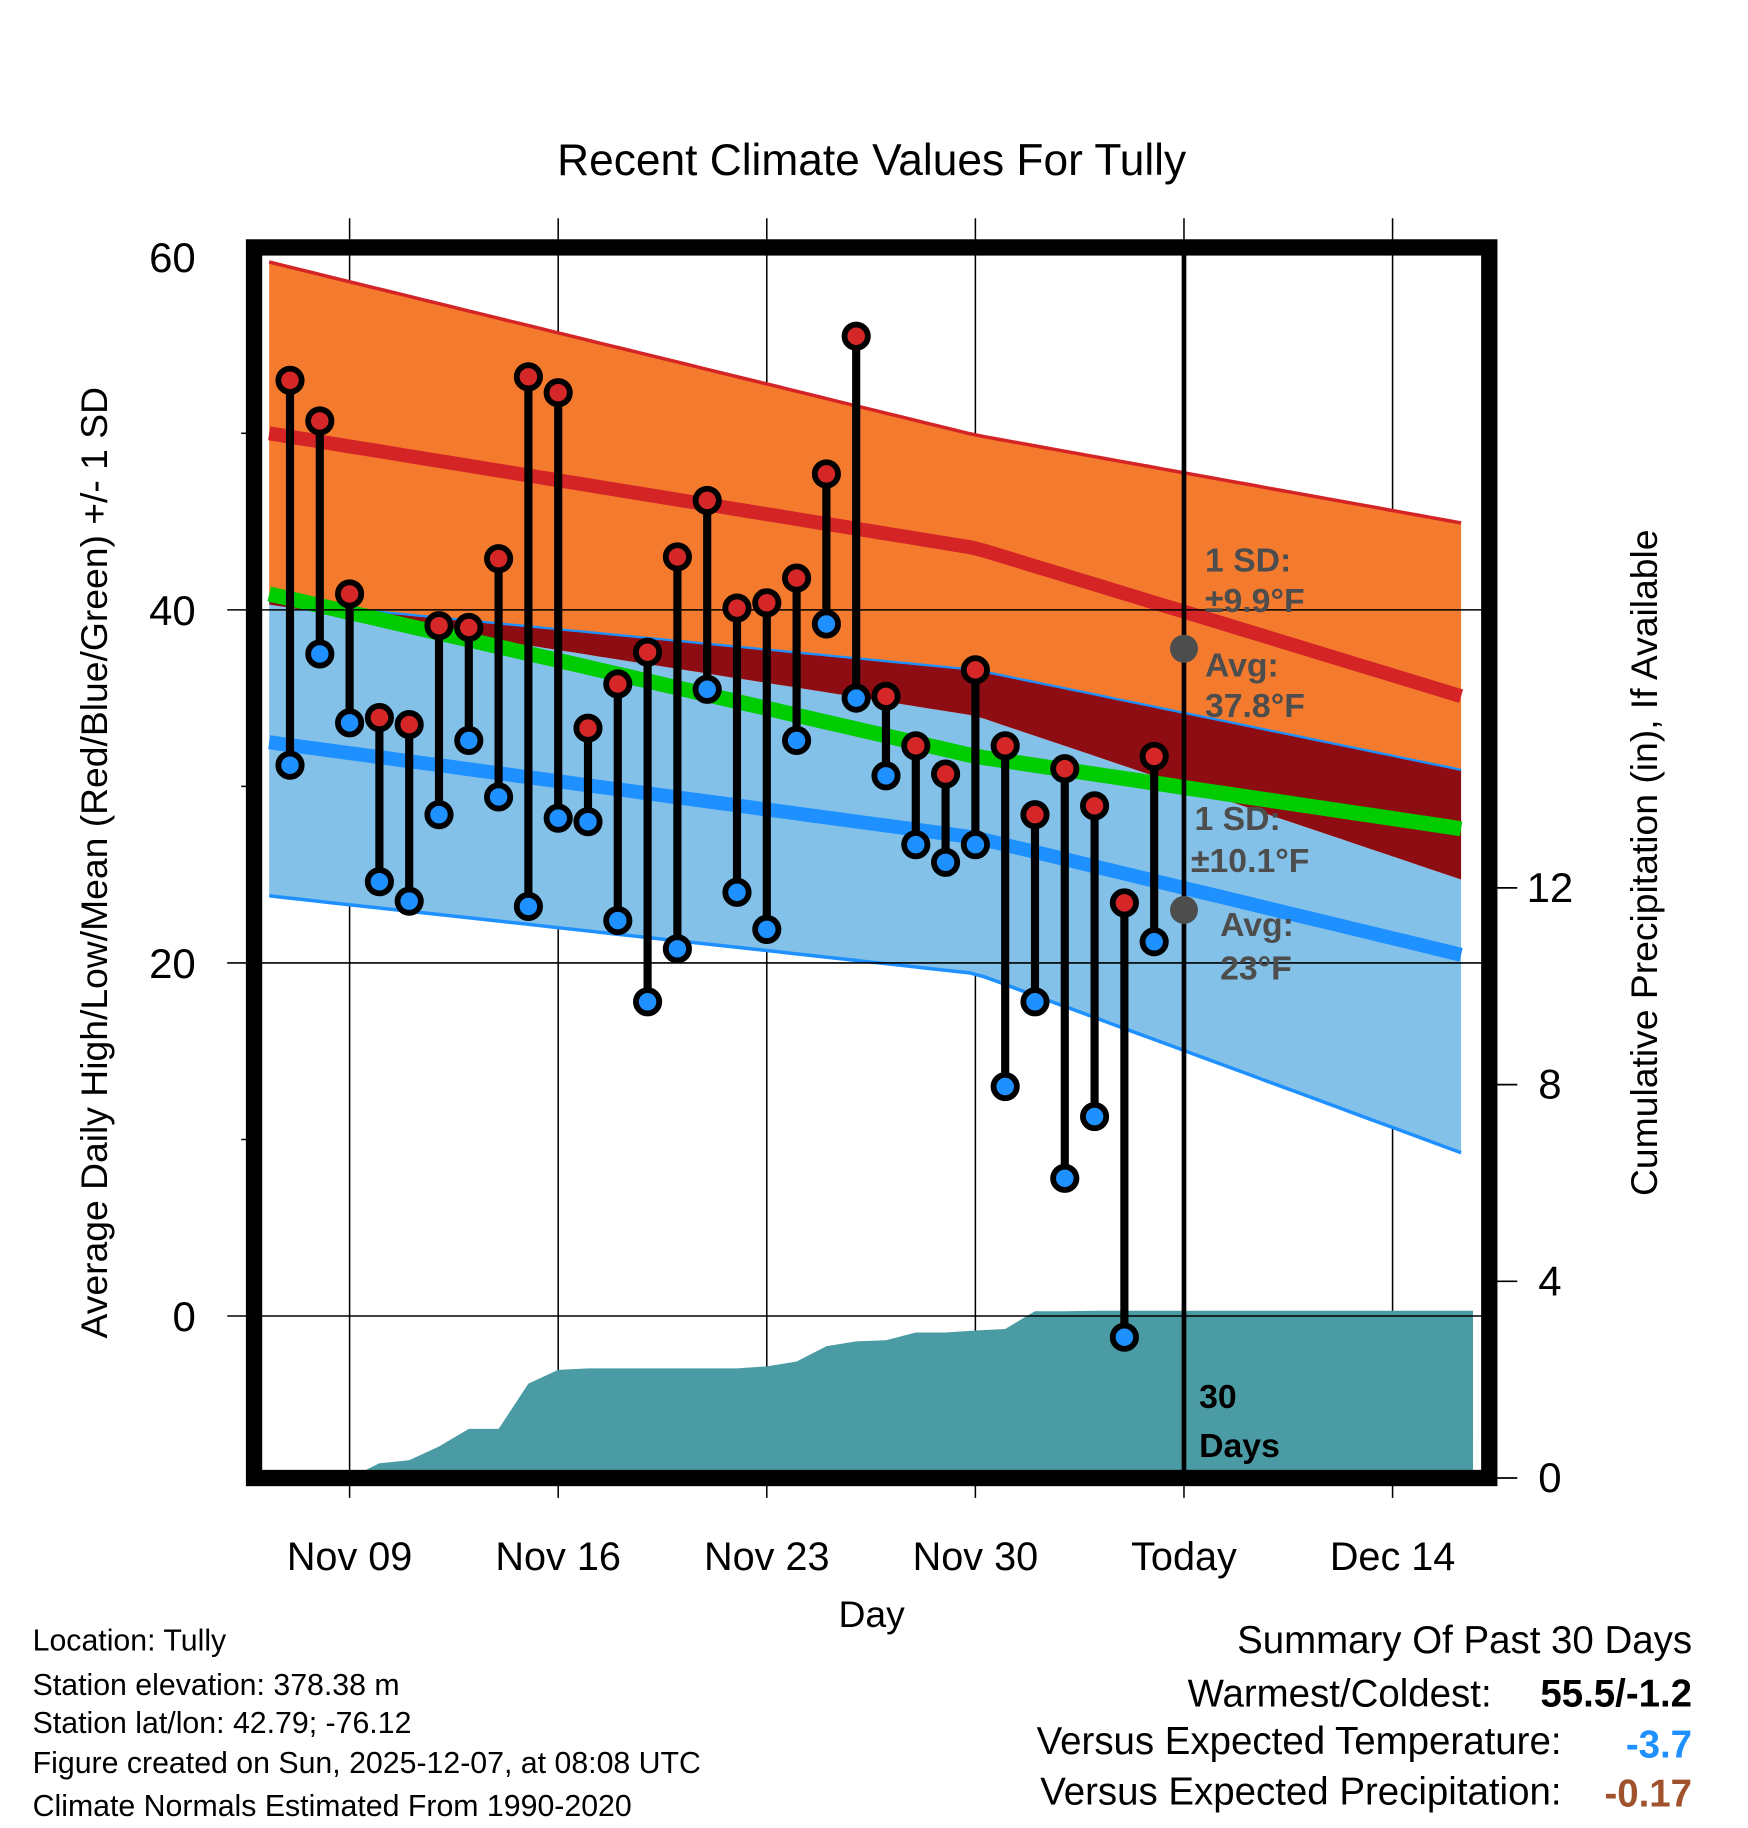  What do you see at coordinates (1549, 1084) in the screenshot?
I see `y2-tick-label: 8` at bounding box center [1549, 1084].